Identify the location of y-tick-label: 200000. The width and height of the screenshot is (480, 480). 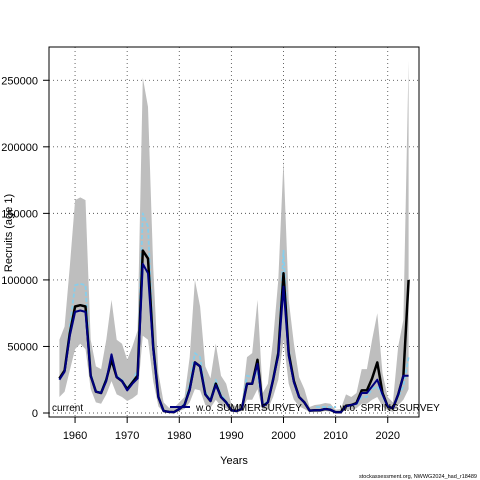
(19, 148).